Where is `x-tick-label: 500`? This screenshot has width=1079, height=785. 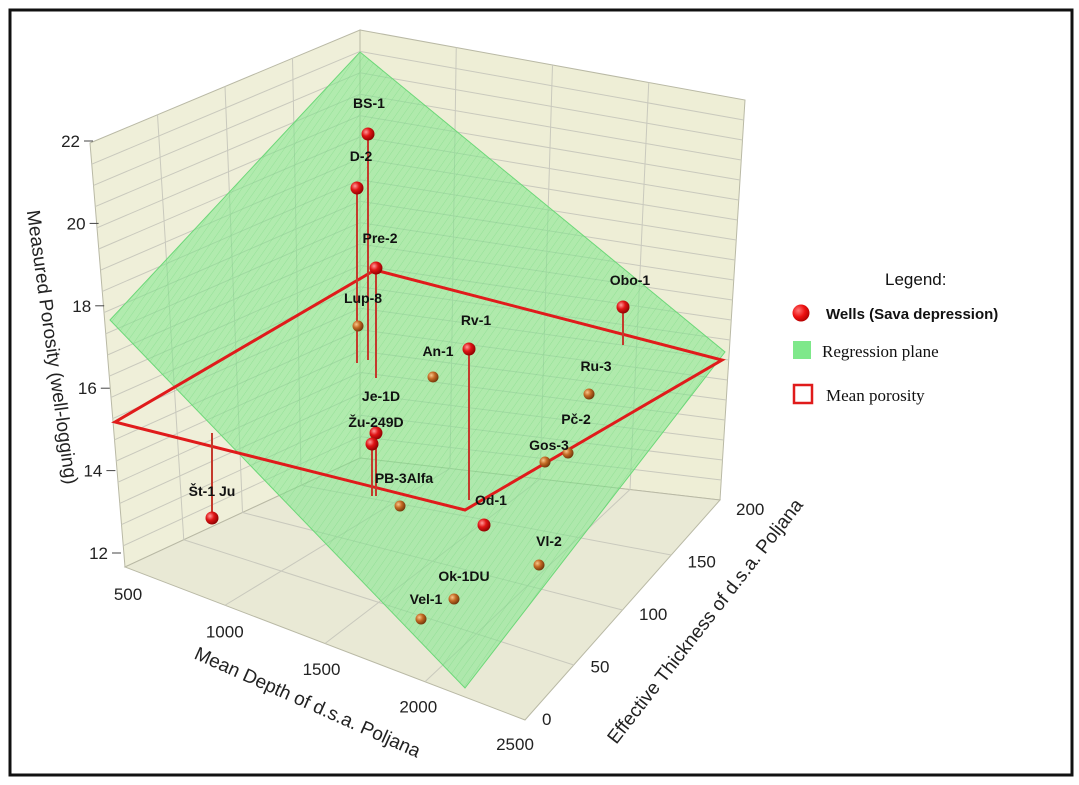 x-tick-label: 500 is located at coordinates (128, 594).